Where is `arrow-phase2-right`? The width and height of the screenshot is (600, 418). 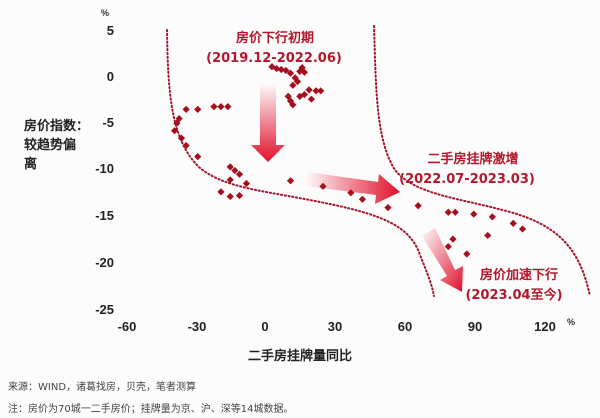
arrow-phase2-right is located at coordinates (352, 188).